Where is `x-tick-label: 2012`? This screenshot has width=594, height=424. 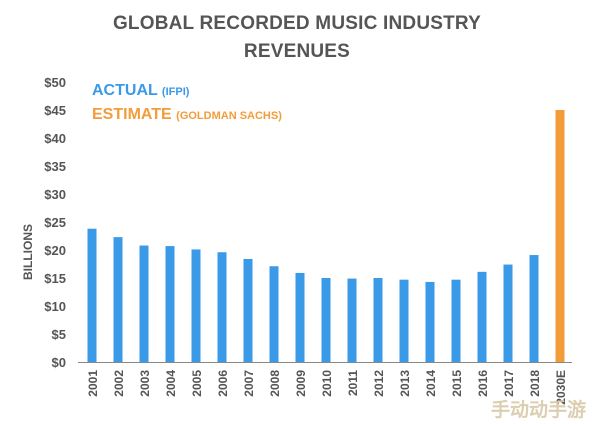 x-tick-label: 2012 is located at coordinates (379, 383).